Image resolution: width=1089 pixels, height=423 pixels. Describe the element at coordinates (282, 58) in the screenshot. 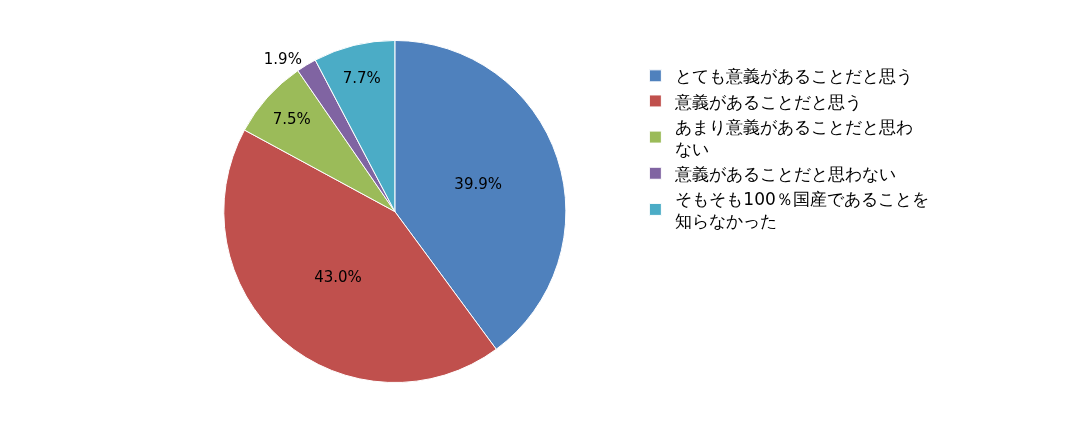

I see `data-label: 1.9%` at that location.